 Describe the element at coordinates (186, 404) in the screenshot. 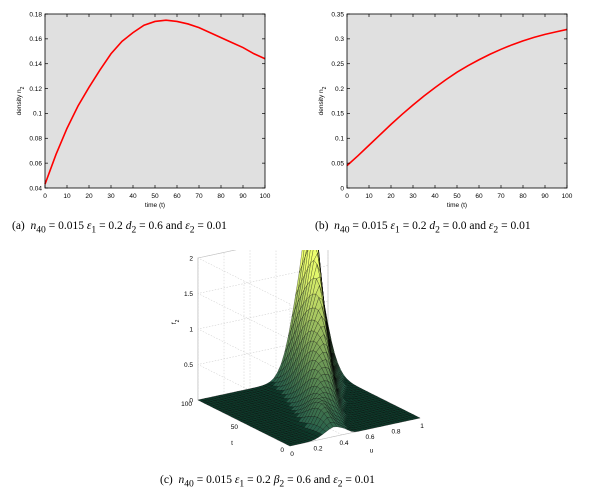

I see `t-tick-label: 100` at that location.